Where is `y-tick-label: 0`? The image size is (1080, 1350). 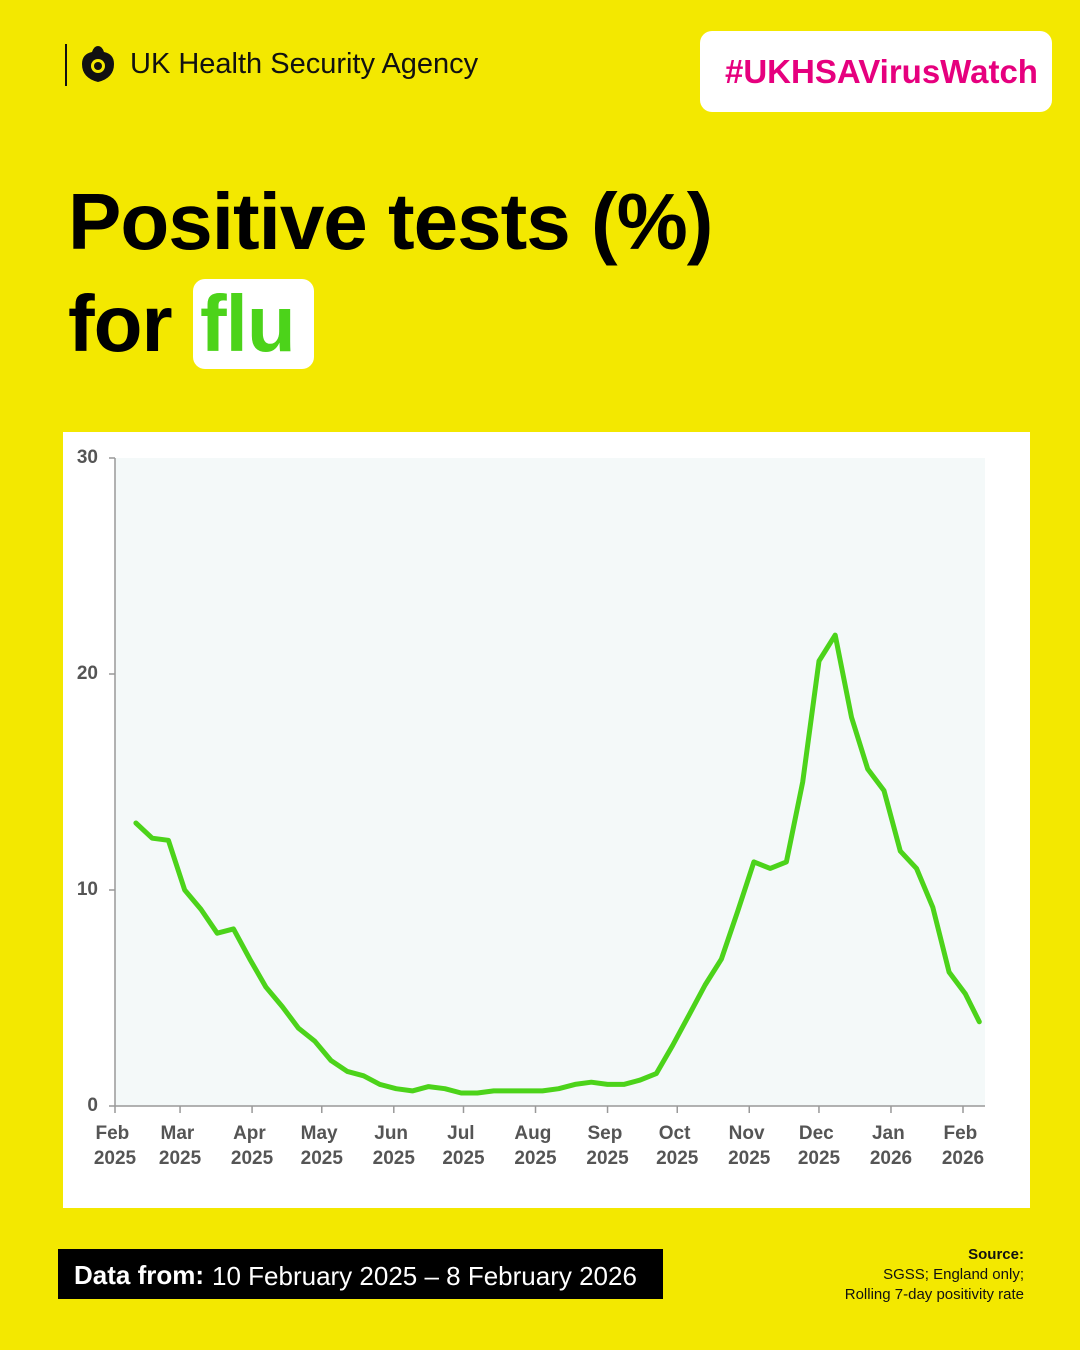 y-tick-label: 0 is located at coordinates (92, 1105).